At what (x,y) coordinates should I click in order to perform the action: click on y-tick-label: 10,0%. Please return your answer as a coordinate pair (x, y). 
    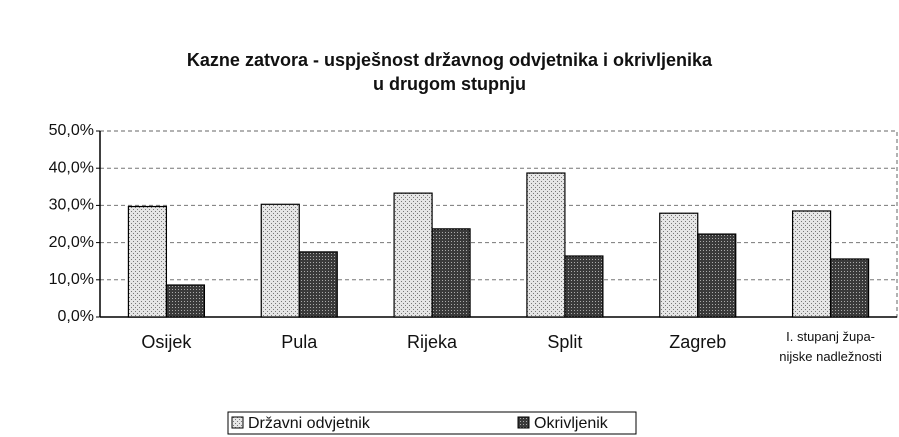
    Looking at the image, I should click on (71, 279).